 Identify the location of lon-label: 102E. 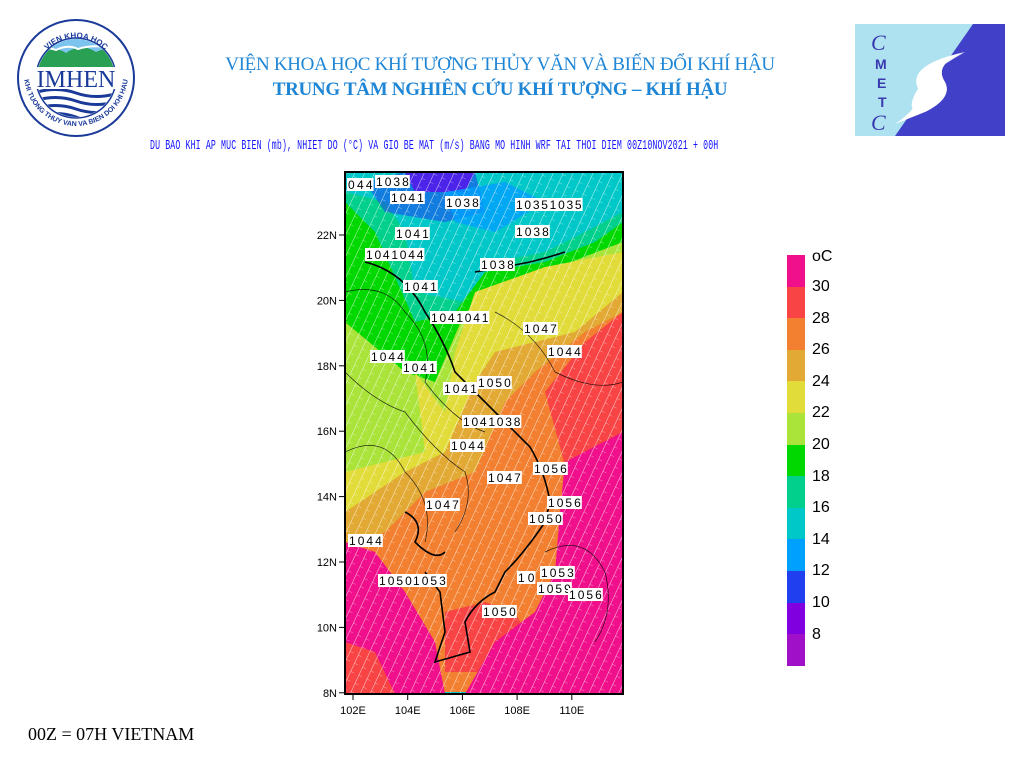
(353, 711).